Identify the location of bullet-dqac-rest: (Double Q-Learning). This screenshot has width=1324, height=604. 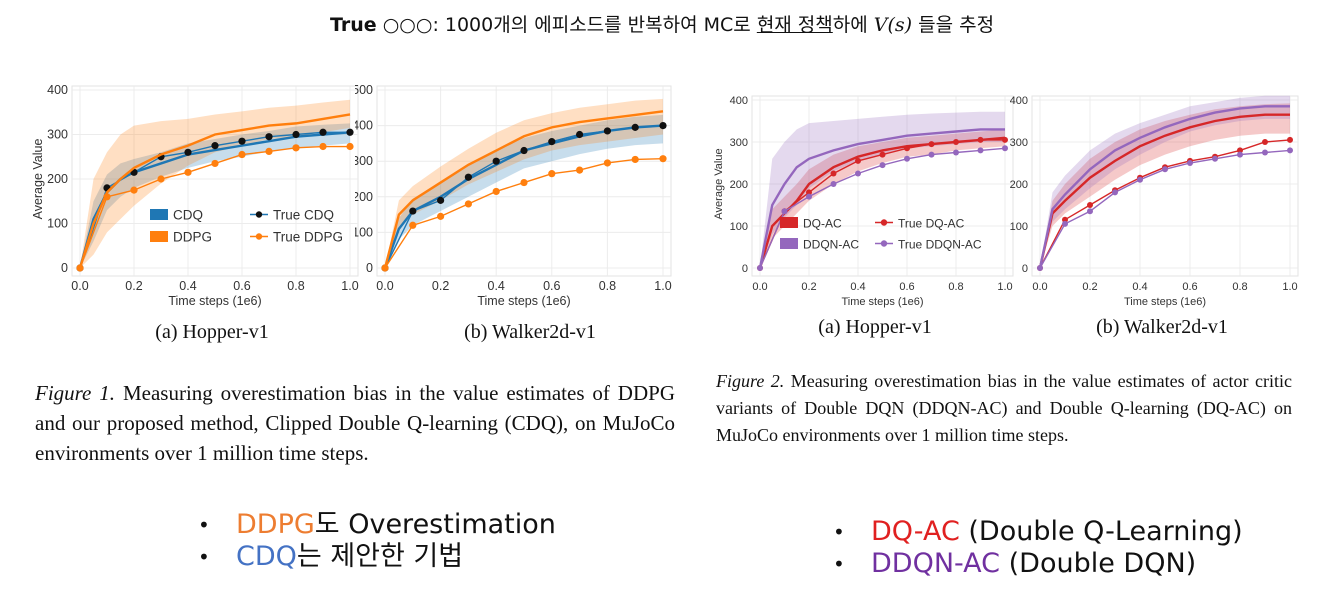
(1101, 531).